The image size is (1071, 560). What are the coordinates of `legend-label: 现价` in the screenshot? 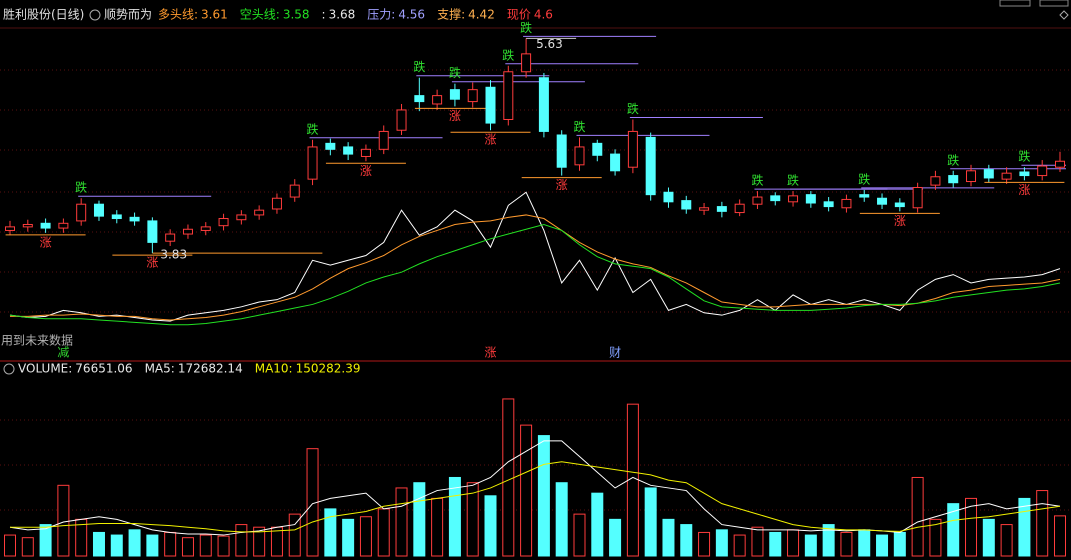 It's located at (519, 15).